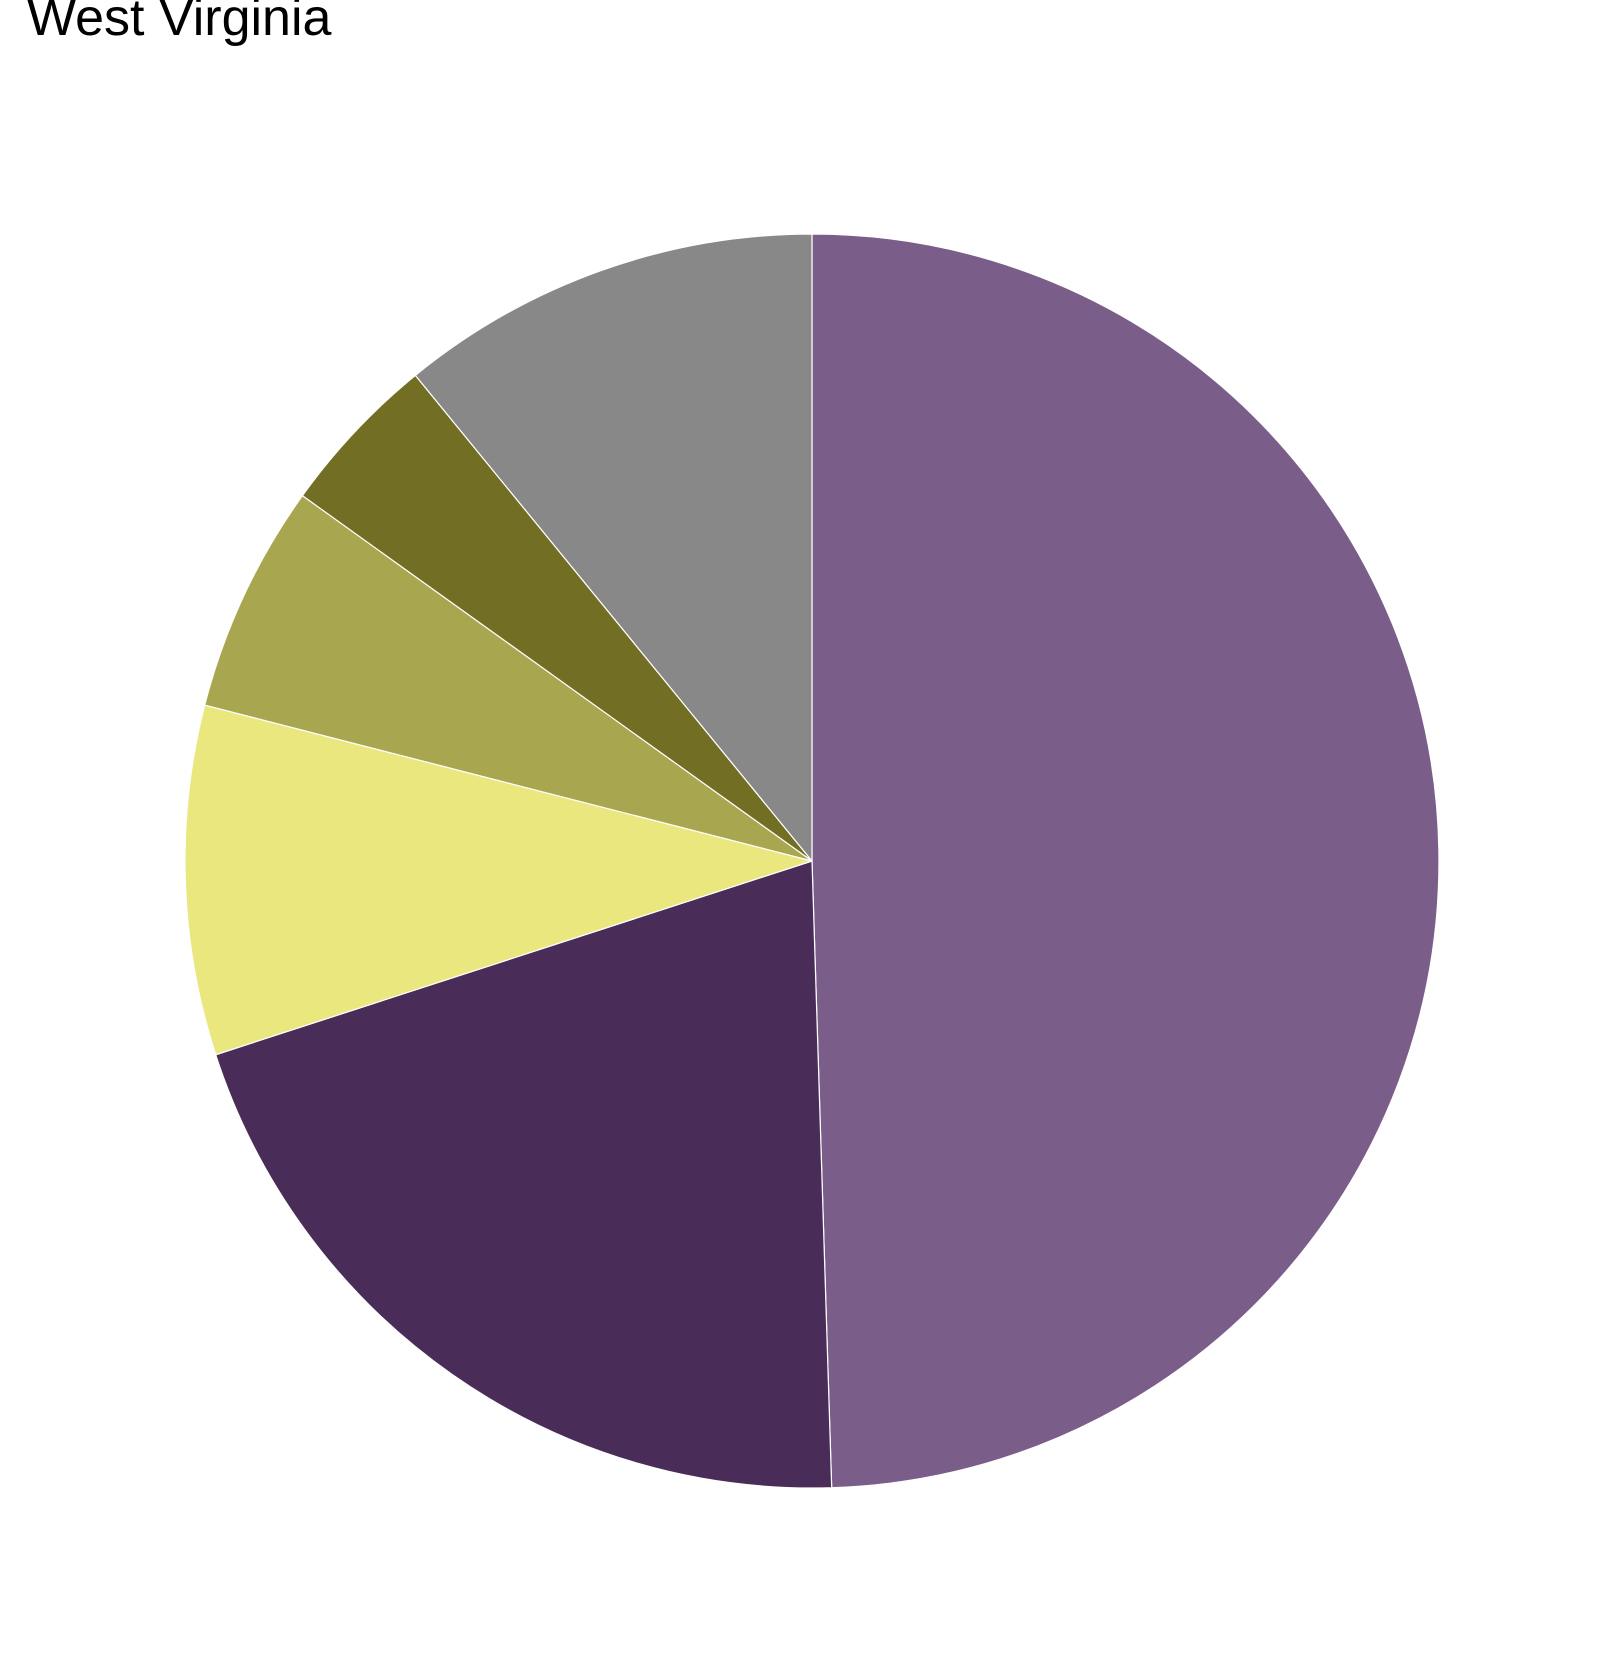 The height and width of the screenshot is (1654, 1608). What do you see at coordinates (179, 23) in the screenshot?
I see `chart-title: West Virginia` at bounding box center [179, 23].